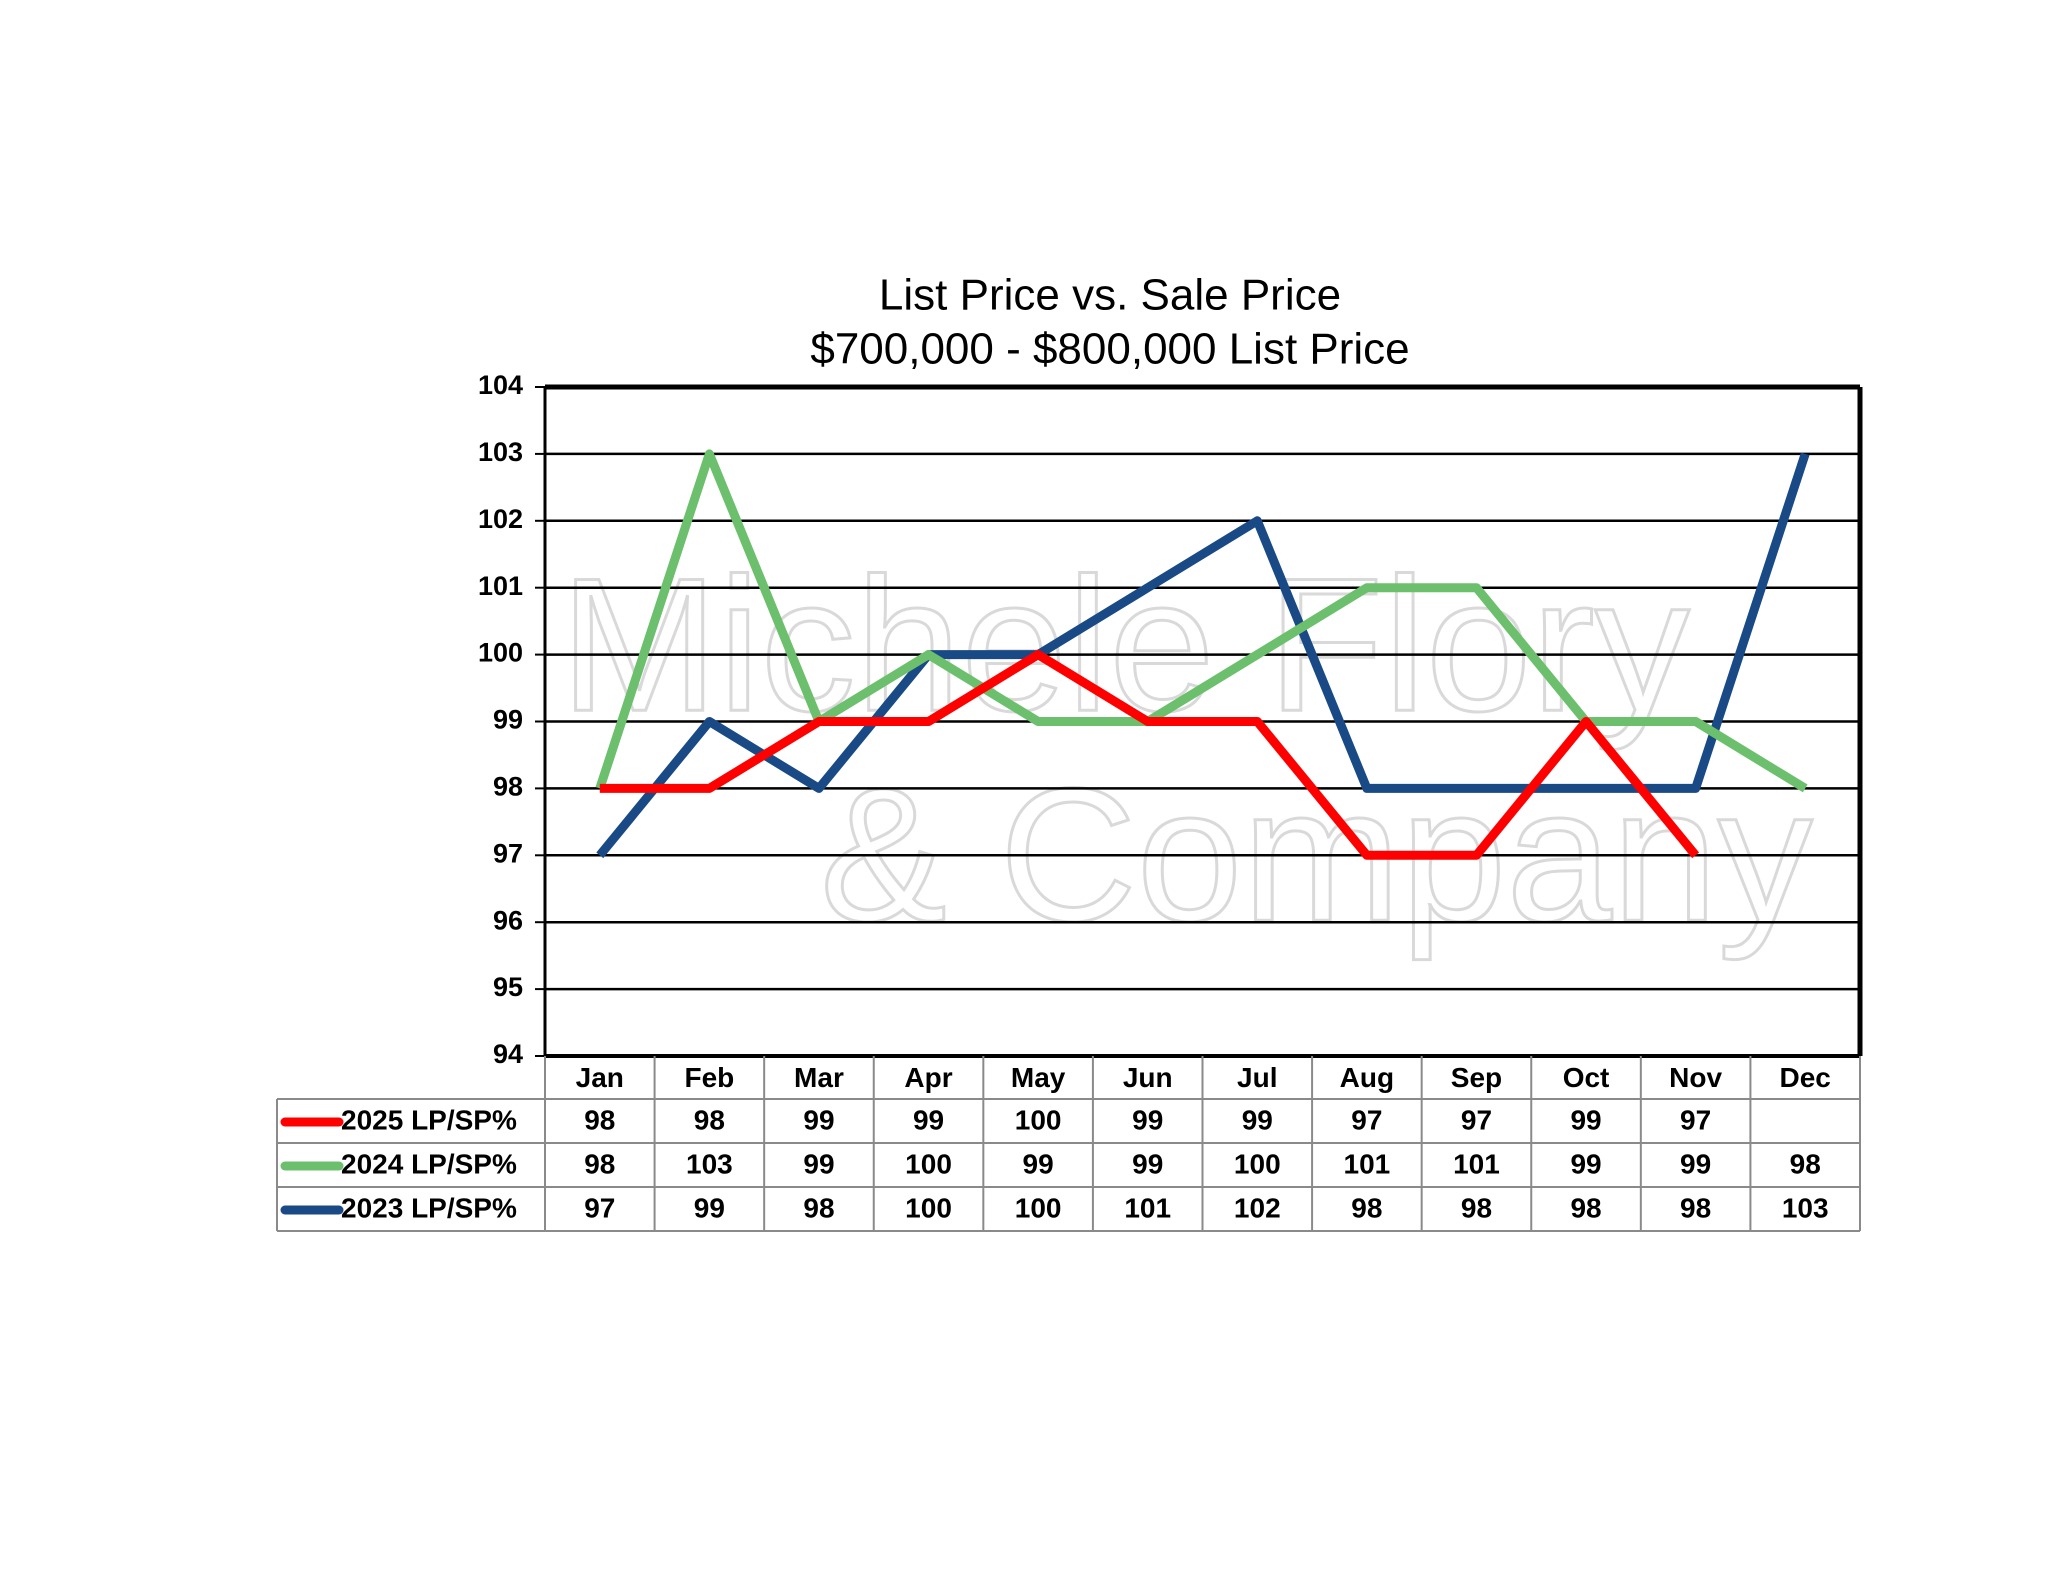  I want to click on chart-subtitle: $700,000 - $800,000 List Price, so click(1109, 349).